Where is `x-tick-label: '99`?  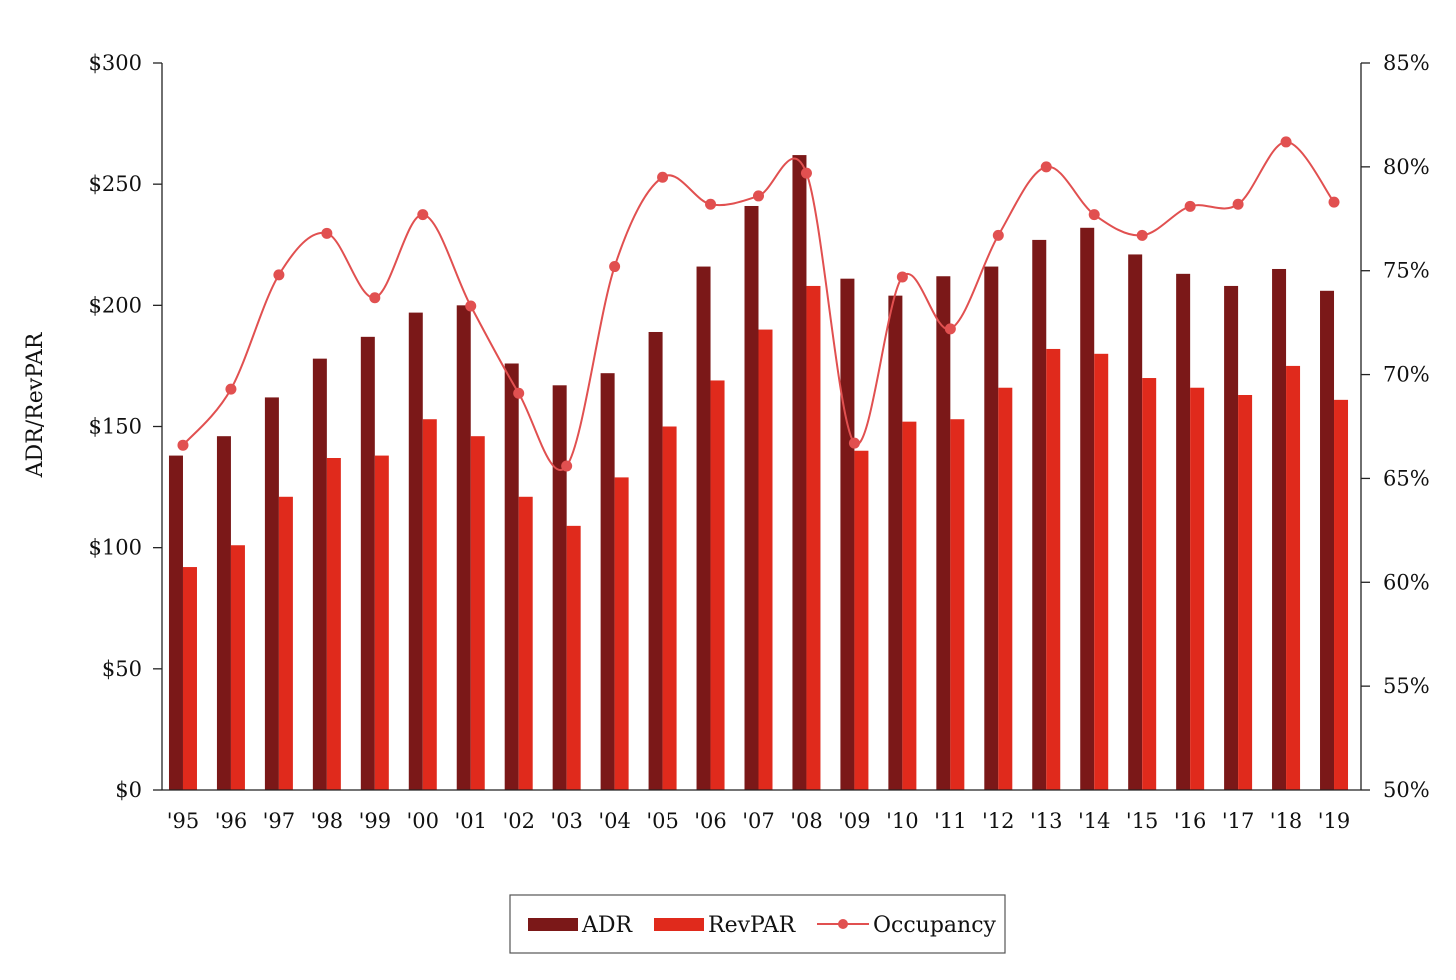 x-tick-label: '99 is located at coordinates (375, 821).